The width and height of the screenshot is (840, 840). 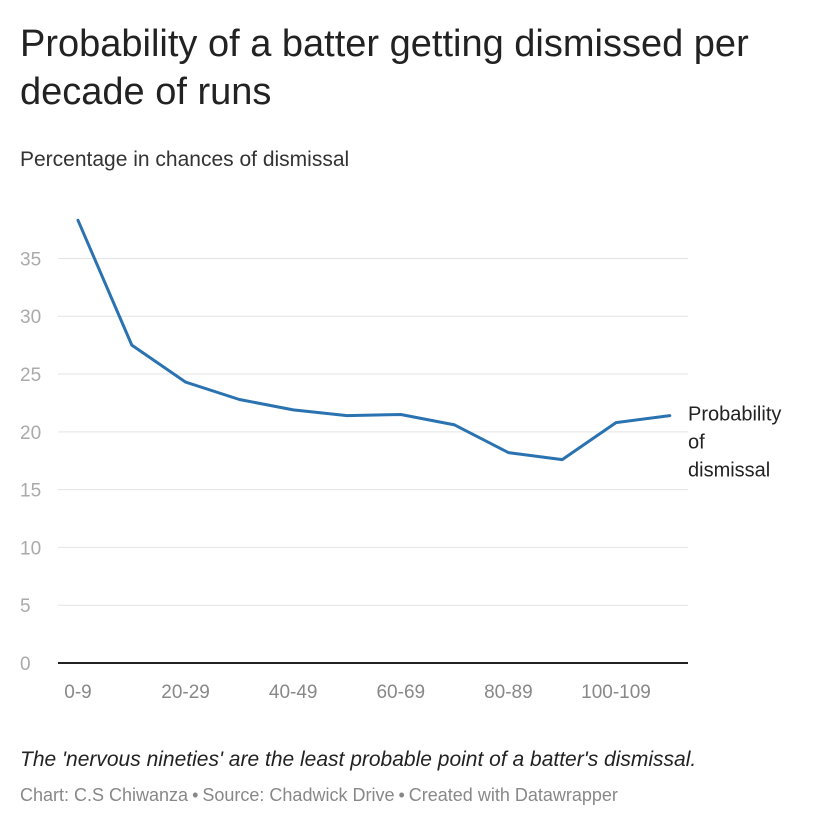 What do you see at coordinates (185, 159) in the screenshot?
I see `chart-subtitle: Percentage in chances of dismissal` at bounding box center [185, 159].